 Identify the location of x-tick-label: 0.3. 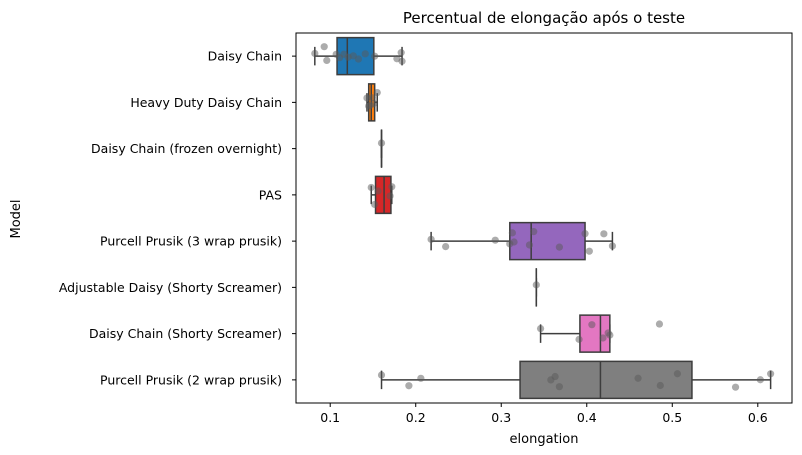
(501, 417).